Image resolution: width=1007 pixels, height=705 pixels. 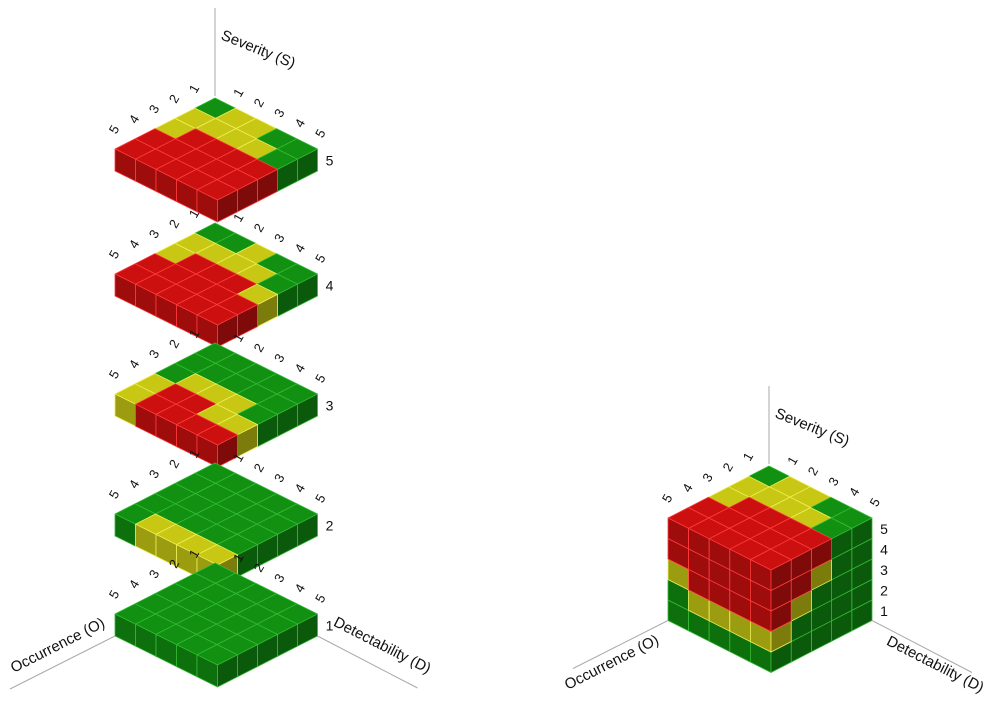 What do you see at coordinates (884, 570) in the screenshot?
I see `cube-severity-level-label: 3` at bounding box center [884, 570].